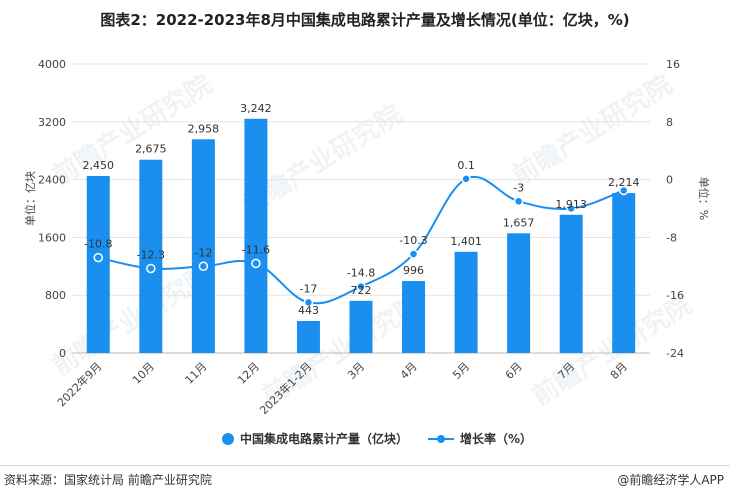  Describe the element at coordinates (308, 288) in the screenshot. I see `line-data-label: -17` at that location.